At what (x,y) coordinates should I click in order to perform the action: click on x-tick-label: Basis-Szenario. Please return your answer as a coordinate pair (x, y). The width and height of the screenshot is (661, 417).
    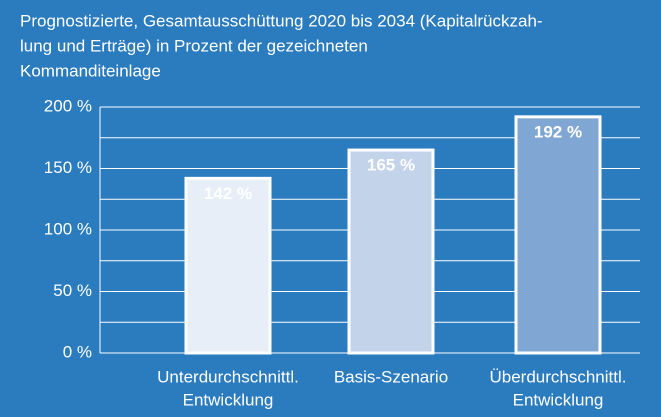
    Looking at the image, I should click on (391, 376).